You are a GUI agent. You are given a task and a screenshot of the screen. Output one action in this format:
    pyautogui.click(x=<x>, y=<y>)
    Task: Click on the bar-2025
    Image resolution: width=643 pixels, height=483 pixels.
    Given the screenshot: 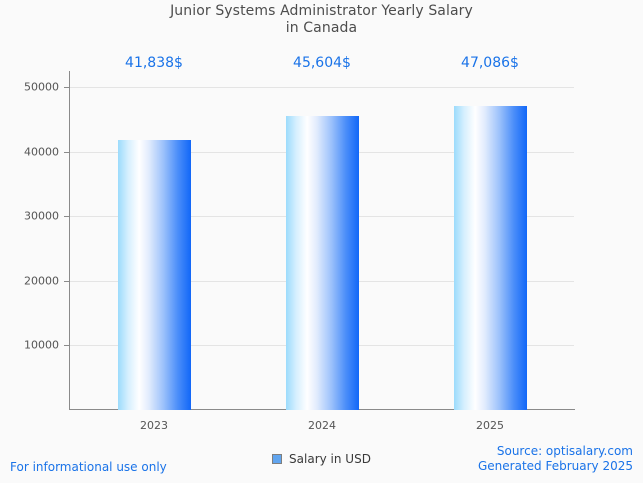 What is the action you would take?
    pyautogui.click(x=490, y=258)
    